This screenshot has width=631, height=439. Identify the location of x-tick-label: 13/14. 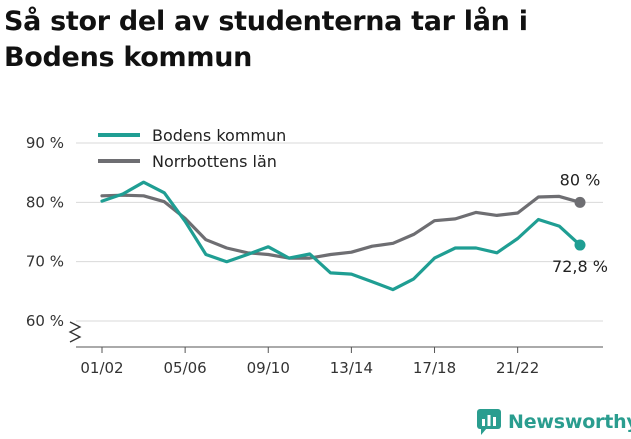
(351, 368).